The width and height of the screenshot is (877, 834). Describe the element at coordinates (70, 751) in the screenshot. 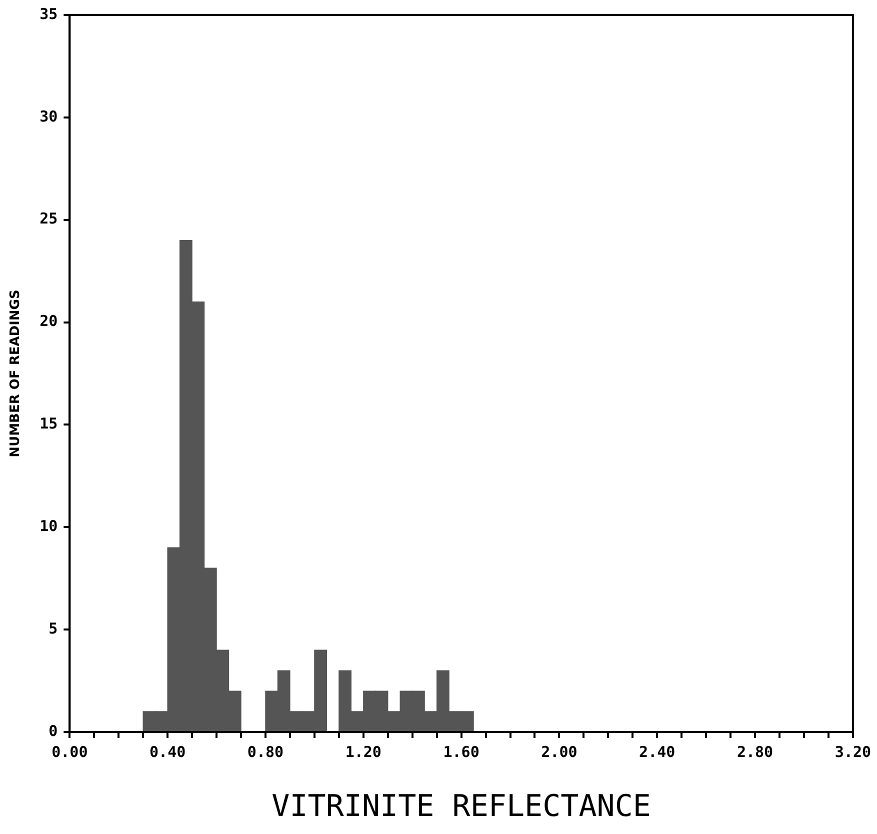

I see `x-tick-label: 0.00` at that location.